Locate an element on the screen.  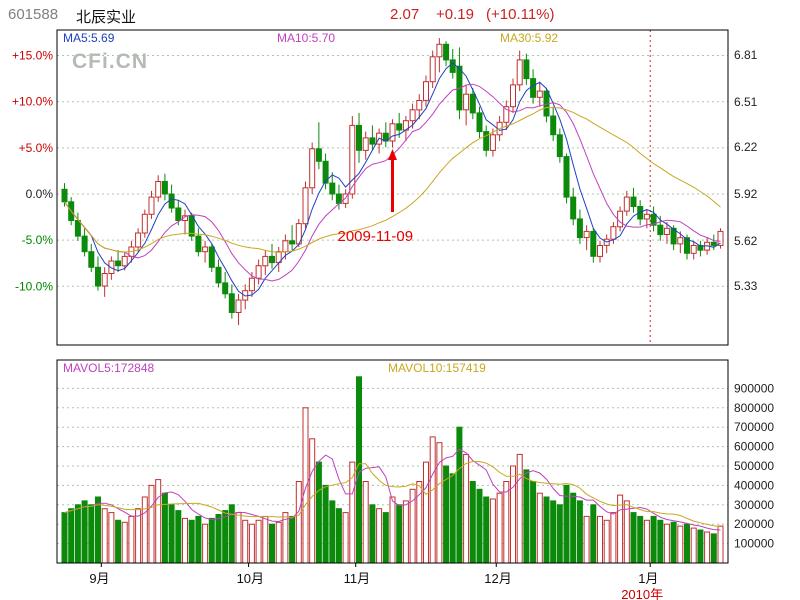
x-axis-year-label: 2010年 is located at coordinates (642, 593).